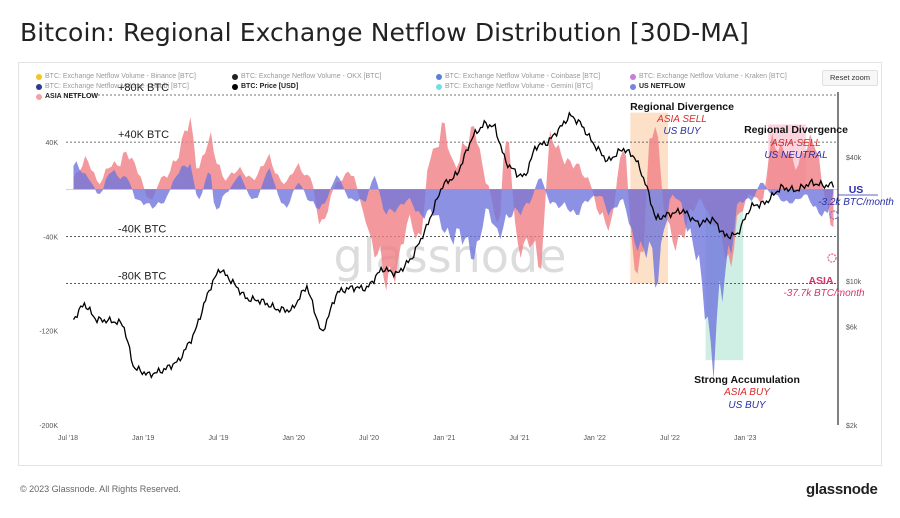  I want to click on y-right-tick-label: $6k, so click(852, 328).